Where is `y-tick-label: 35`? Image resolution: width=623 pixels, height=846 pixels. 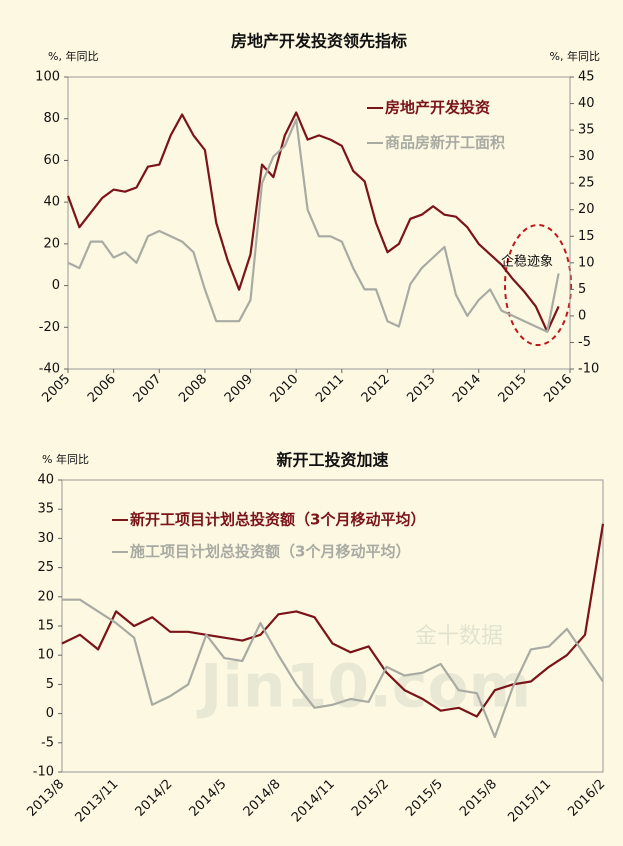
y-tick-label: 35 is located at coordinates (45, 509).